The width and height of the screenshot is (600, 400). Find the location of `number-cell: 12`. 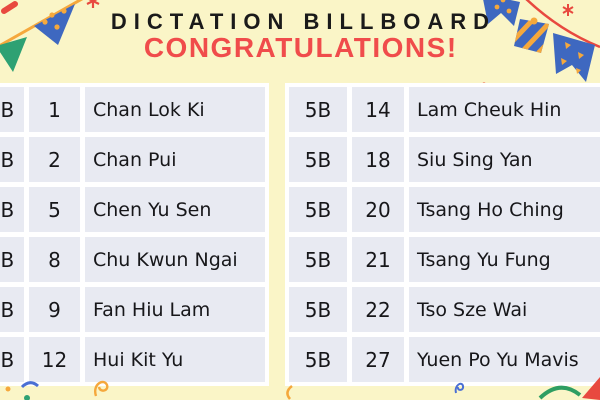

number-cell: 12 is located at coordinates (54, 359).